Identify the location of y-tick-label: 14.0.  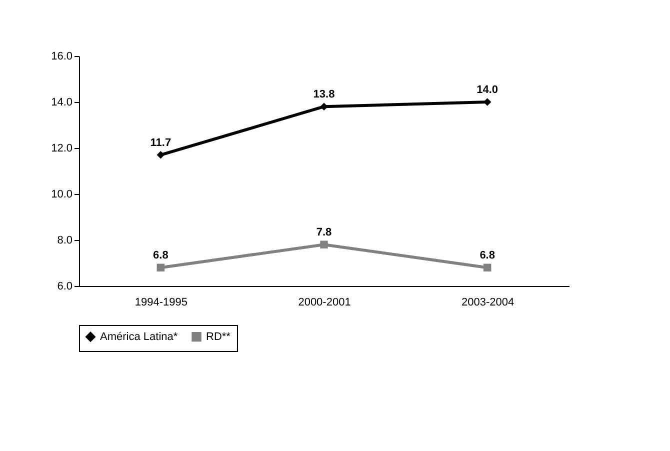
(61, 102).